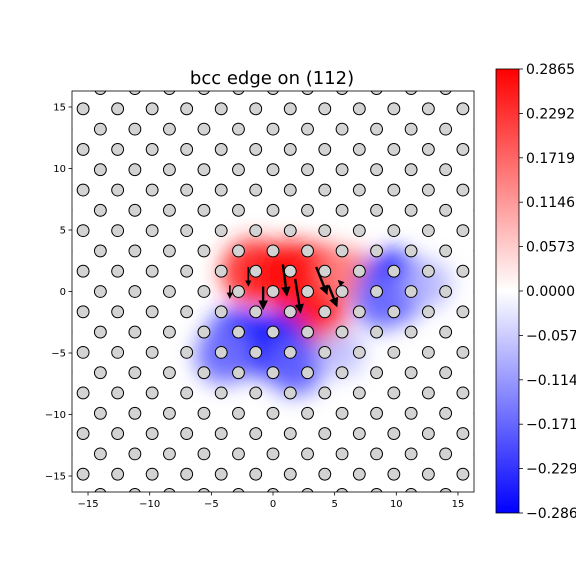 This screenshot has width=576, height=576. I want to click on x-tick-label-1: −10, so click(149, 504).